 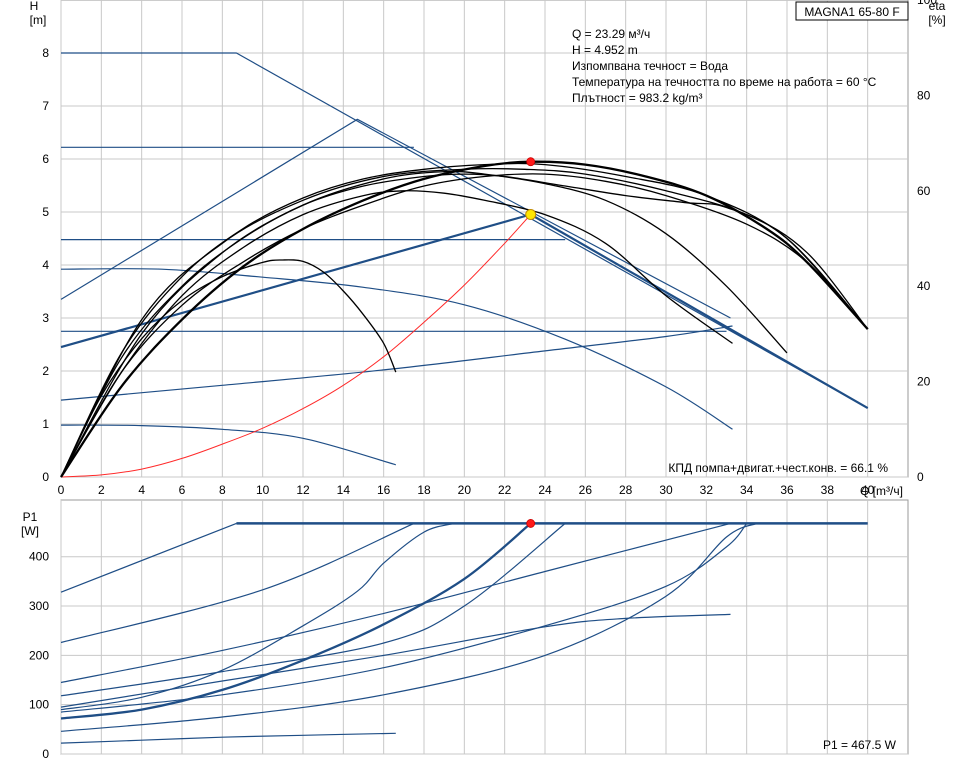 I want to click on title-box: MAGNA1 65-80 F, so click(x=852, y=11).